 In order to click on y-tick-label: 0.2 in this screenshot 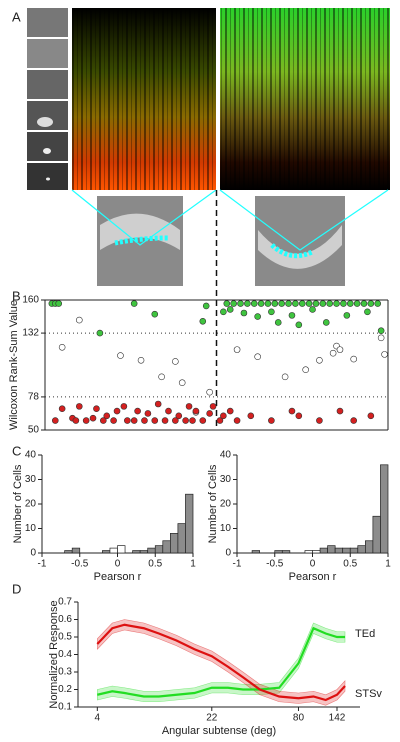, I will do `click(65, 689)`.